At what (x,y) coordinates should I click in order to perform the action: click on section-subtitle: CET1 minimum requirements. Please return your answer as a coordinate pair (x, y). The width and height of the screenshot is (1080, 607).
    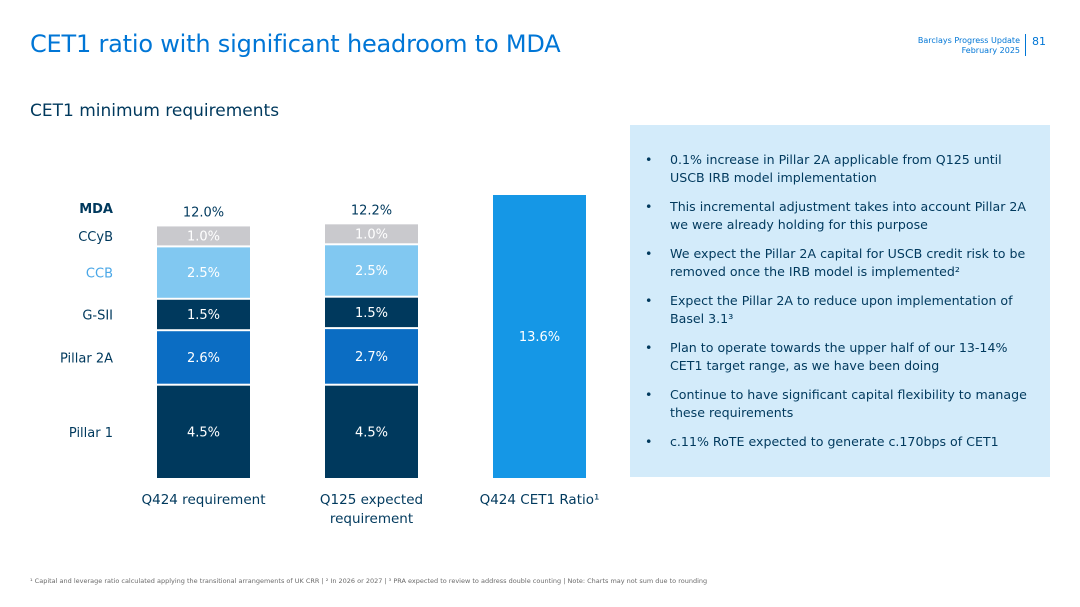
    Looking at the image, I should click on (155, 111).